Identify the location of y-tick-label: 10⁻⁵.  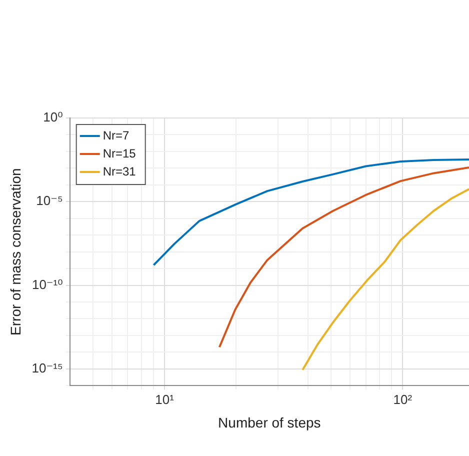
(49, 200).